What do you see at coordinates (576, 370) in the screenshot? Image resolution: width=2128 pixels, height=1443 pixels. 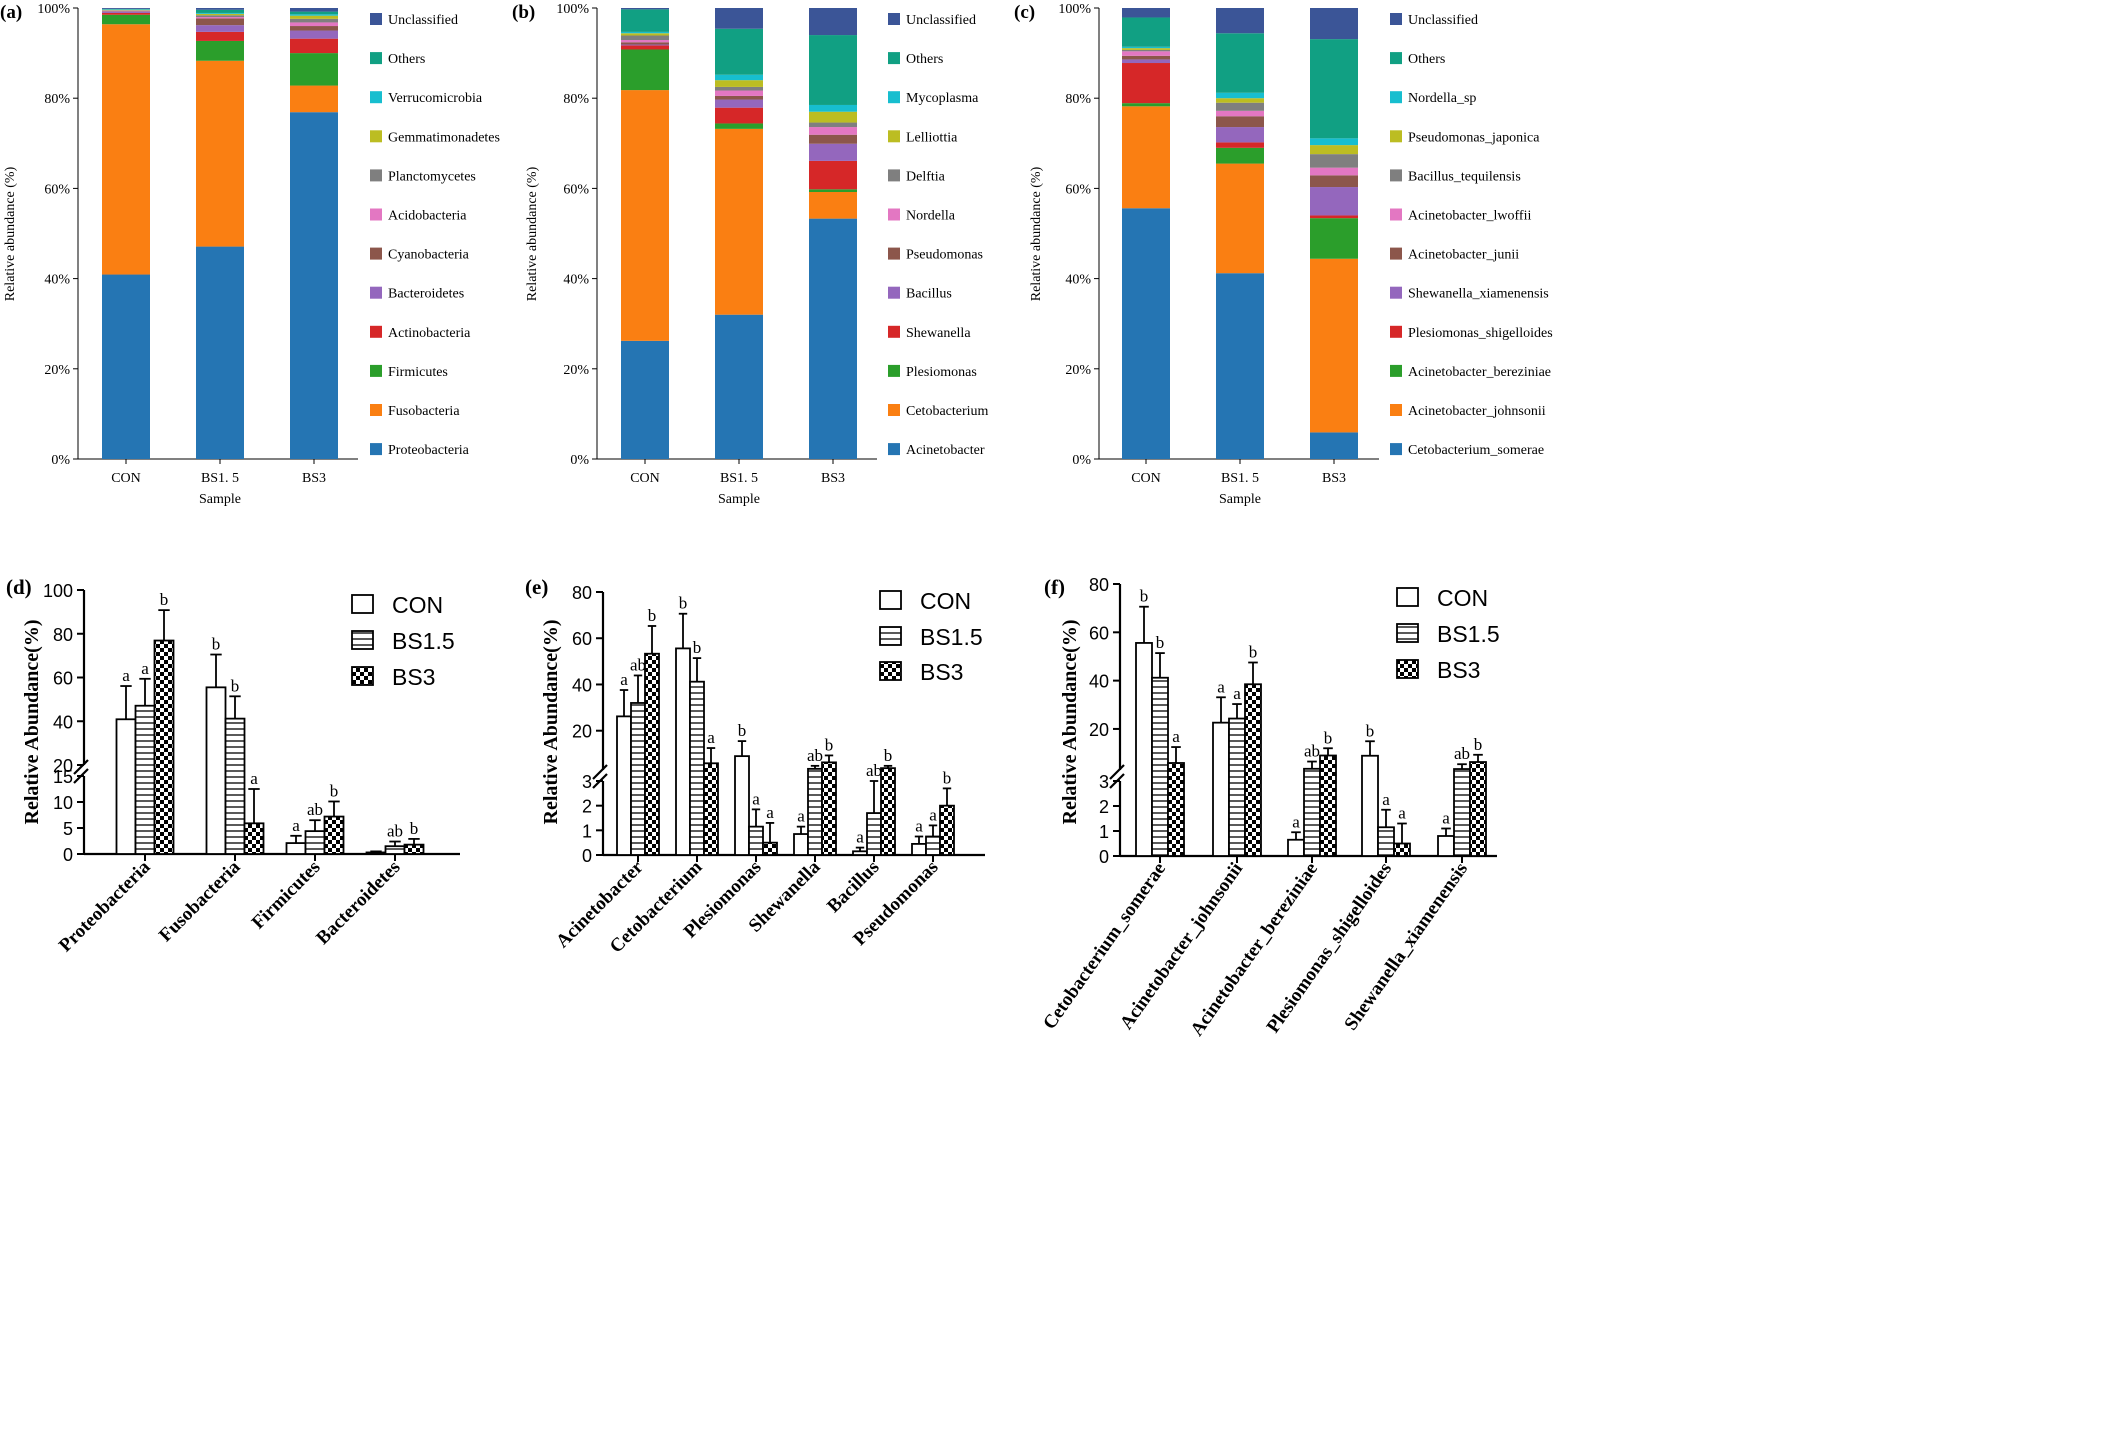 I see `y-tick-label: 20%` at bounding box center [576, 370].